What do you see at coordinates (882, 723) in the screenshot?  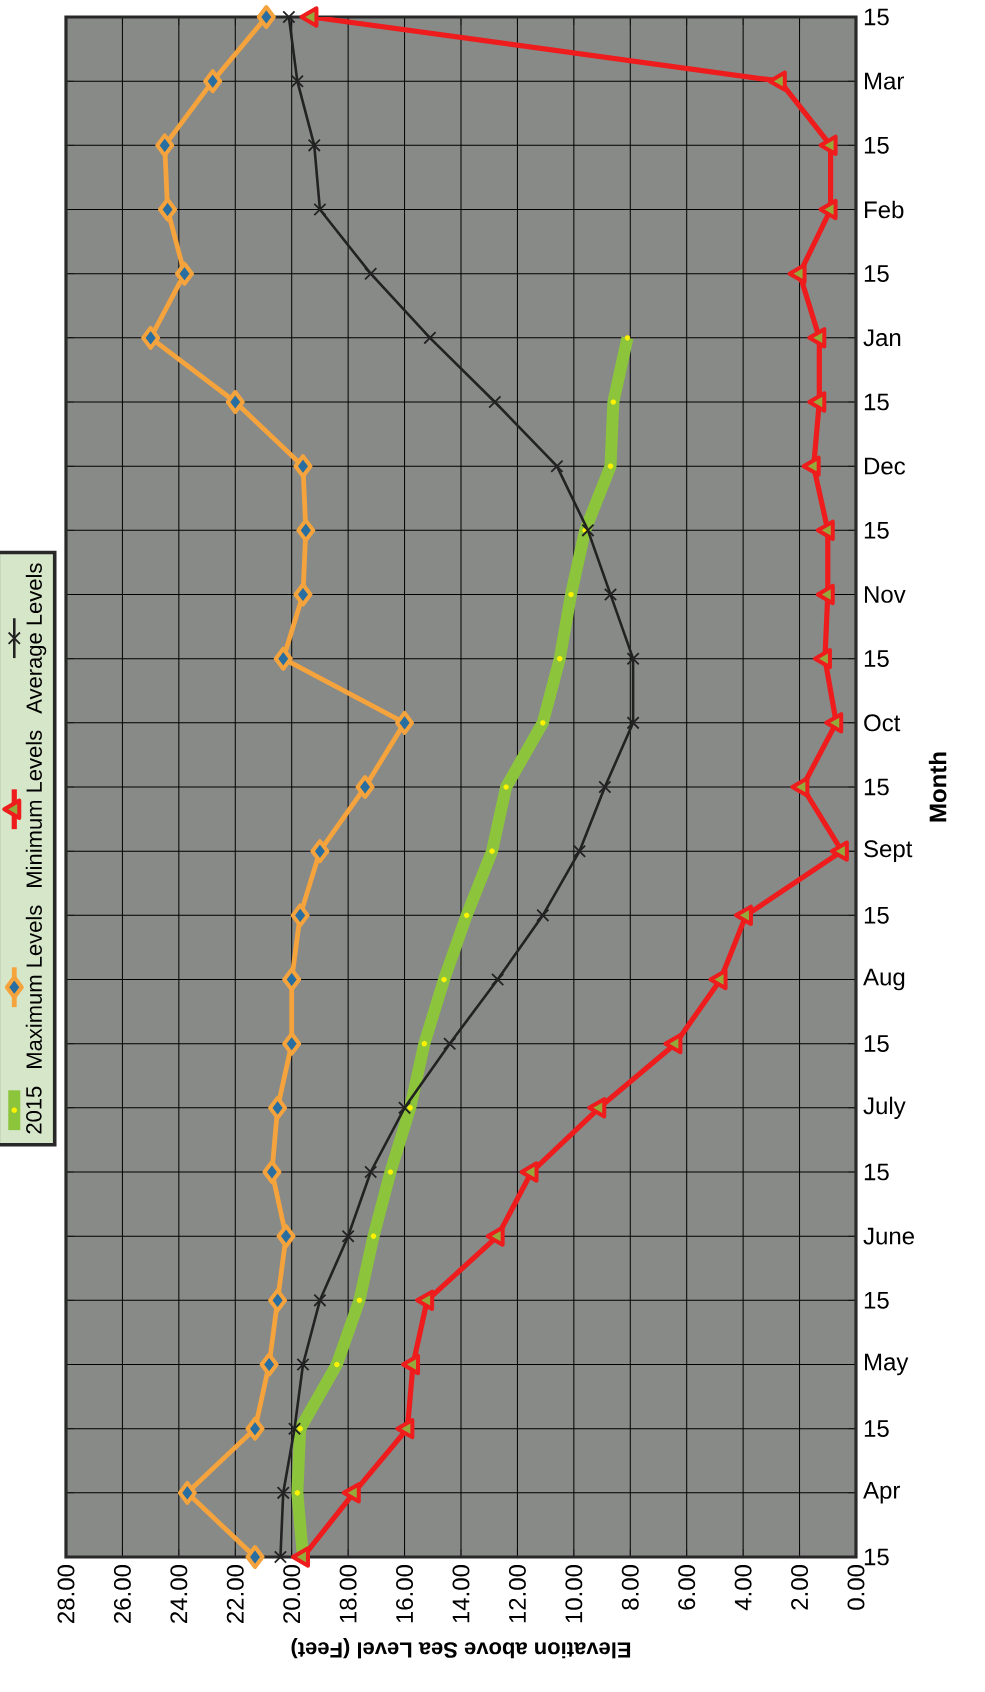 I see `y-tick-label: Oct` at bounding box center [882, 723].